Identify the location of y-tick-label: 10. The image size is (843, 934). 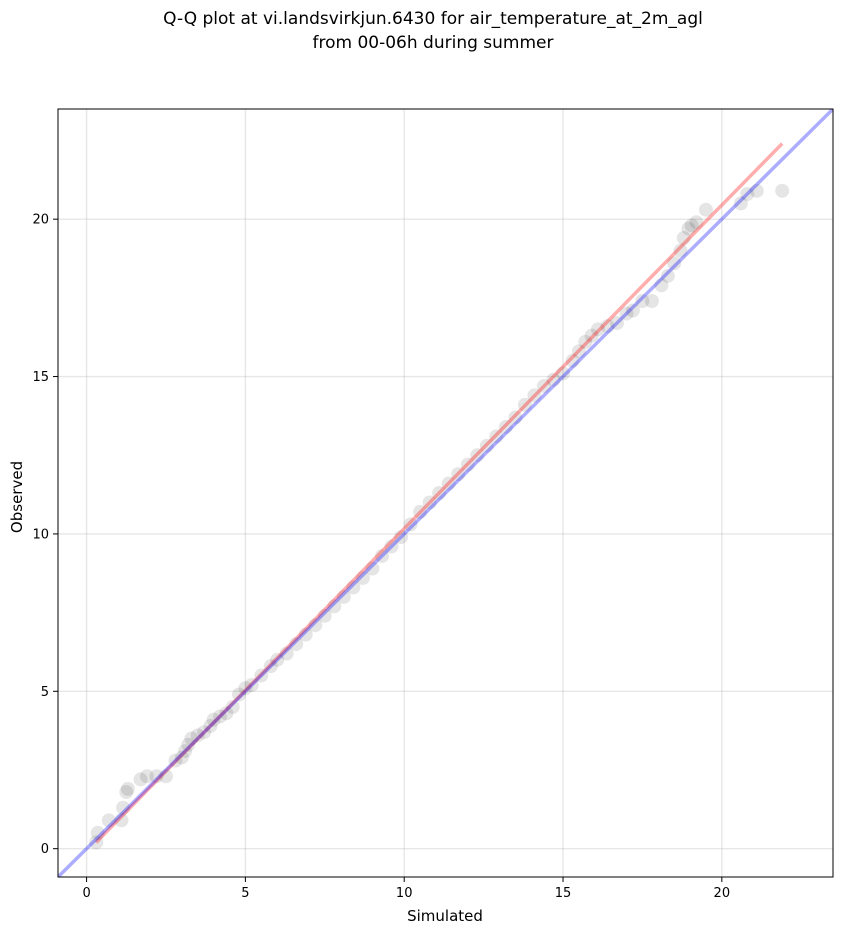
(40, 534).